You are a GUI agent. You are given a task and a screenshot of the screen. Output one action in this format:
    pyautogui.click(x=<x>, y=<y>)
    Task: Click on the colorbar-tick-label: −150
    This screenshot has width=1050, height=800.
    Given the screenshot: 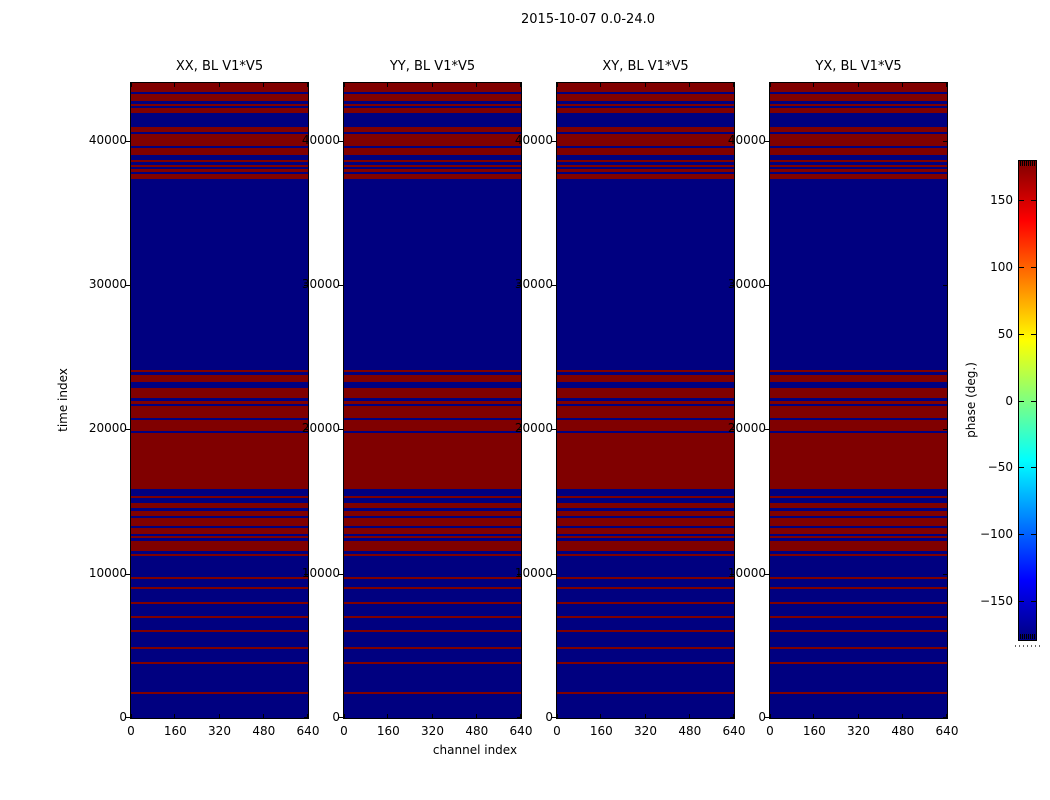 What is the action you would take?
    pyautogui.click(x=996, y=600)
    